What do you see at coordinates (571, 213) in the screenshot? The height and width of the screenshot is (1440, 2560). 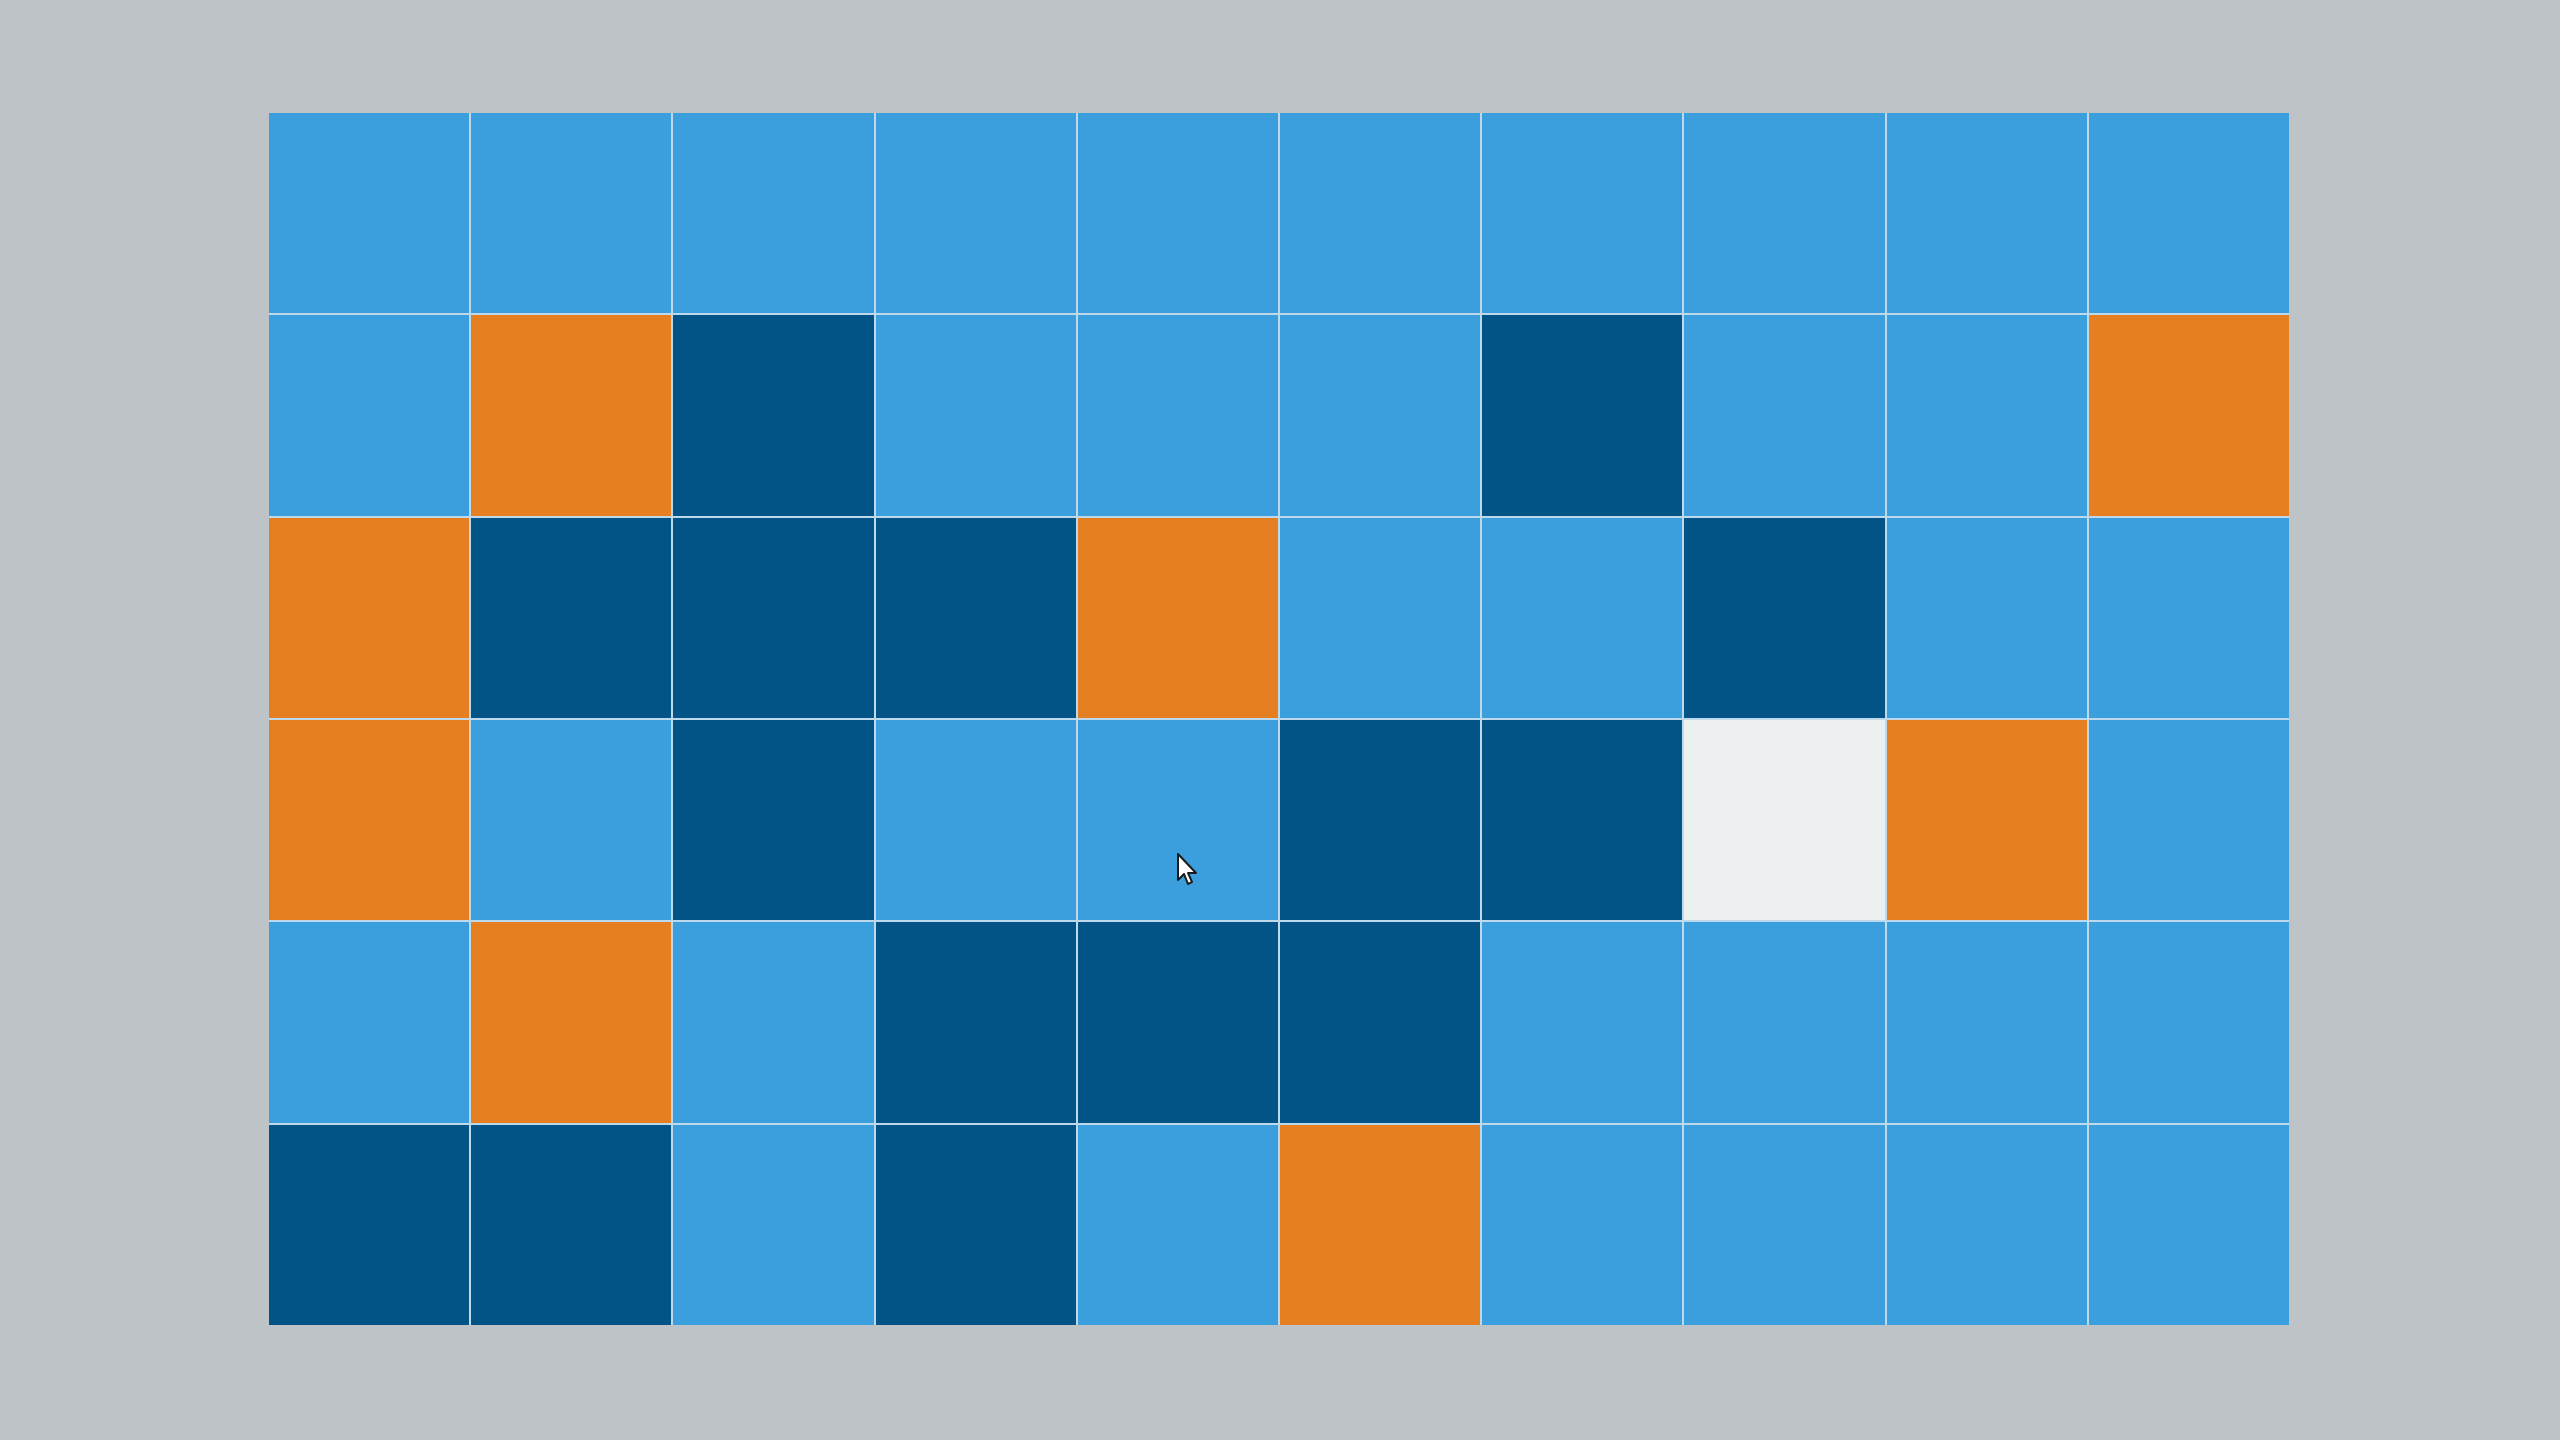 I see `board-cell-r1-c2-light` at bounding box center [571, 213].